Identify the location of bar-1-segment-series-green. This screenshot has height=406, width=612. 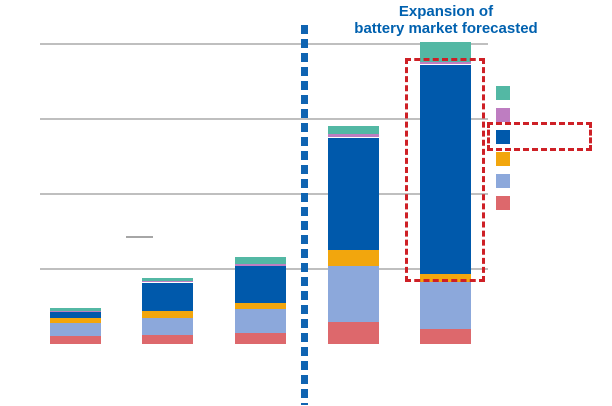
(75, 310).